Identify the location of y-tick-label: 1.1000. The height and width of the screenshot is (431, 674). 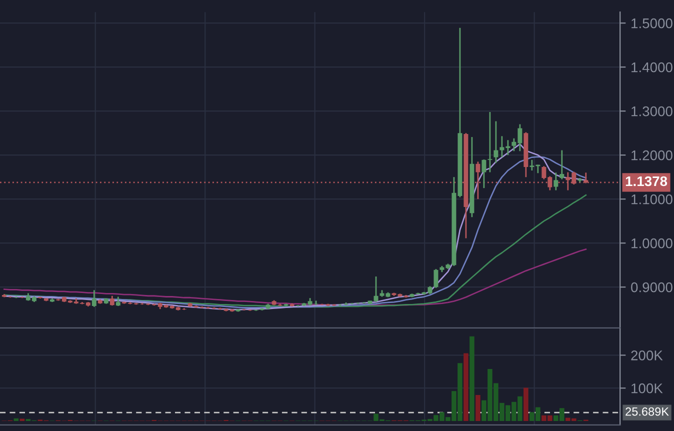
(652, 199).